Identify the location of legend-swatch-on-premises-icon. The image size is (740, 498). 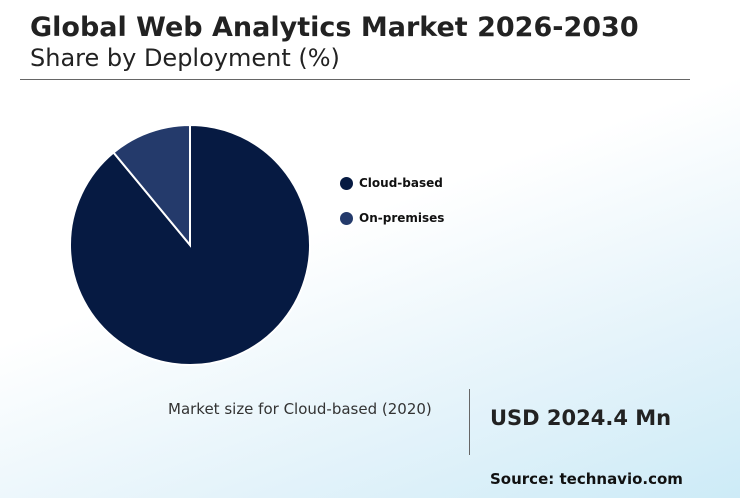
(346, 218).